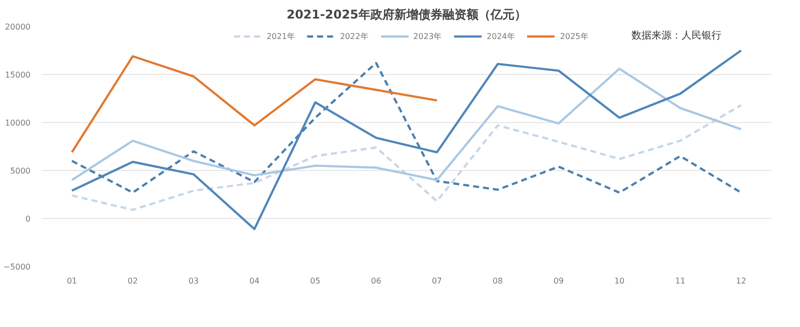 Image resolution: width=800 pixels, height=327 pixels. What do you see at coordinates (619, 281) in the screenshot?
I see `x-tick-label: 10` at bounding box center [619, 281].